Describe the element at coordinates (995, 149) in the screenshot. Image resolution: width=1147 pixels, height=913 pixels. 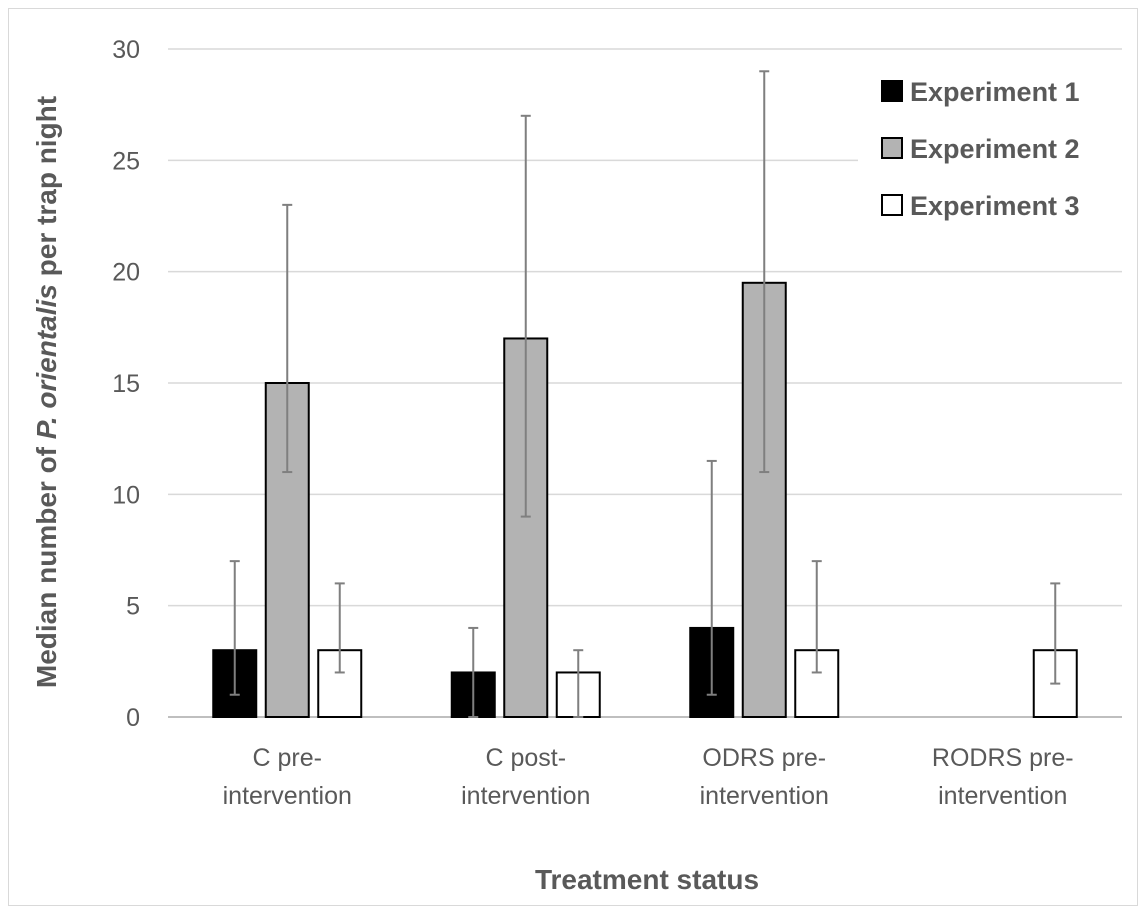
I see `legend-label: Experiment 2` at that location.